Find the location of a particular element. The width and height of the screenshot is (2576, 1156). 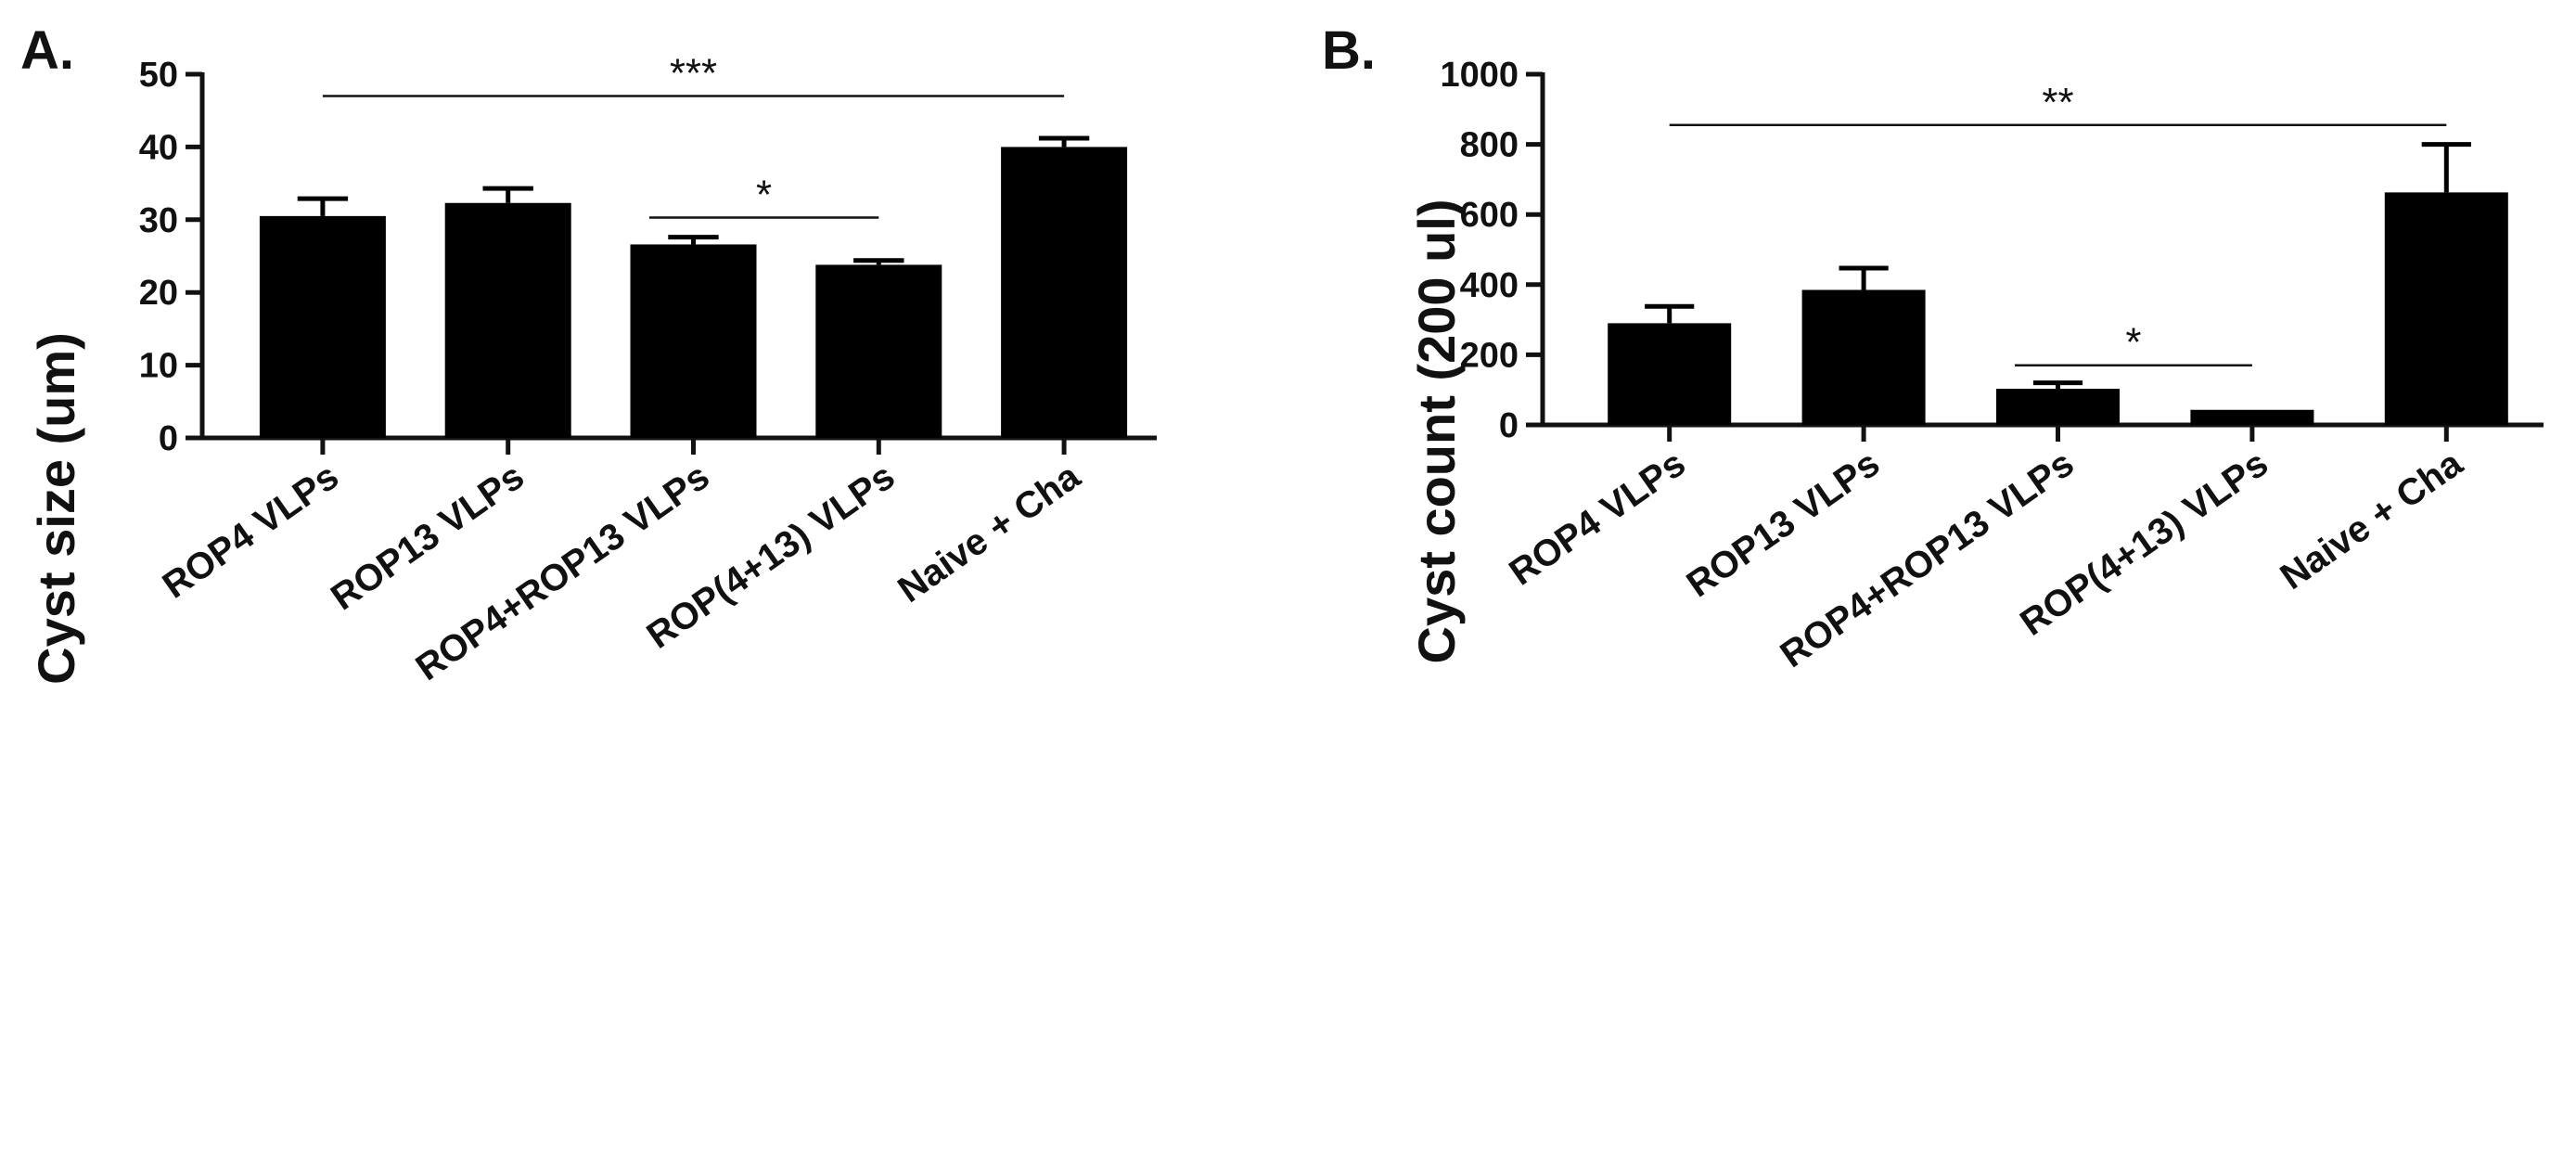

panel-a-y-tick-label: 50 is located at coordinates (158, 75).